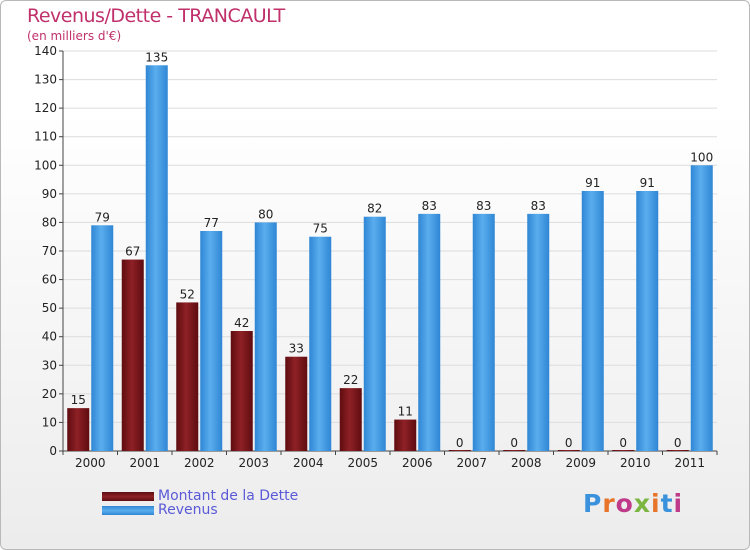 This screenshot has height=550, width=750. I want to click on y-tick-label: 40, so click(49, 337).